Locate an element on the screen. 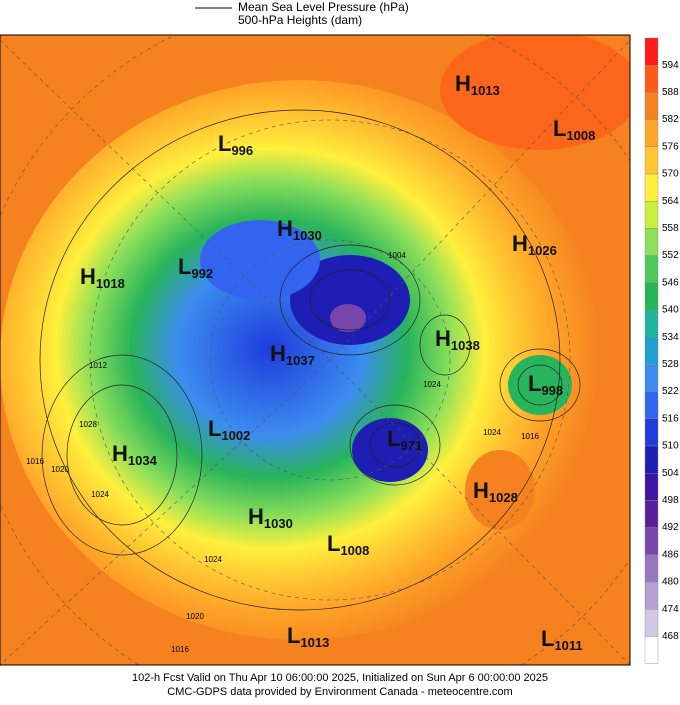 This screenshot has height=705, width=680. center-value: 1038 is located at coordinates (465, 345).